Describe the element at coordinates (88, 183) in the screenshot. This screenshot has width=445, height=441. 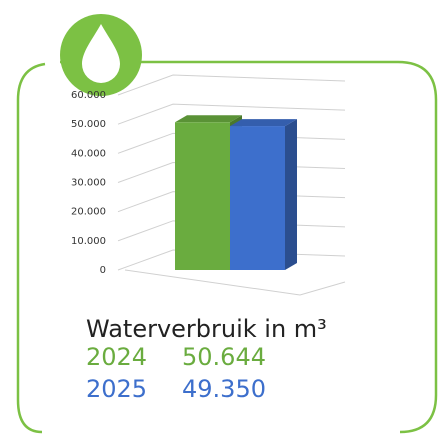
I see `y-tick-label: 30.000` at that location.